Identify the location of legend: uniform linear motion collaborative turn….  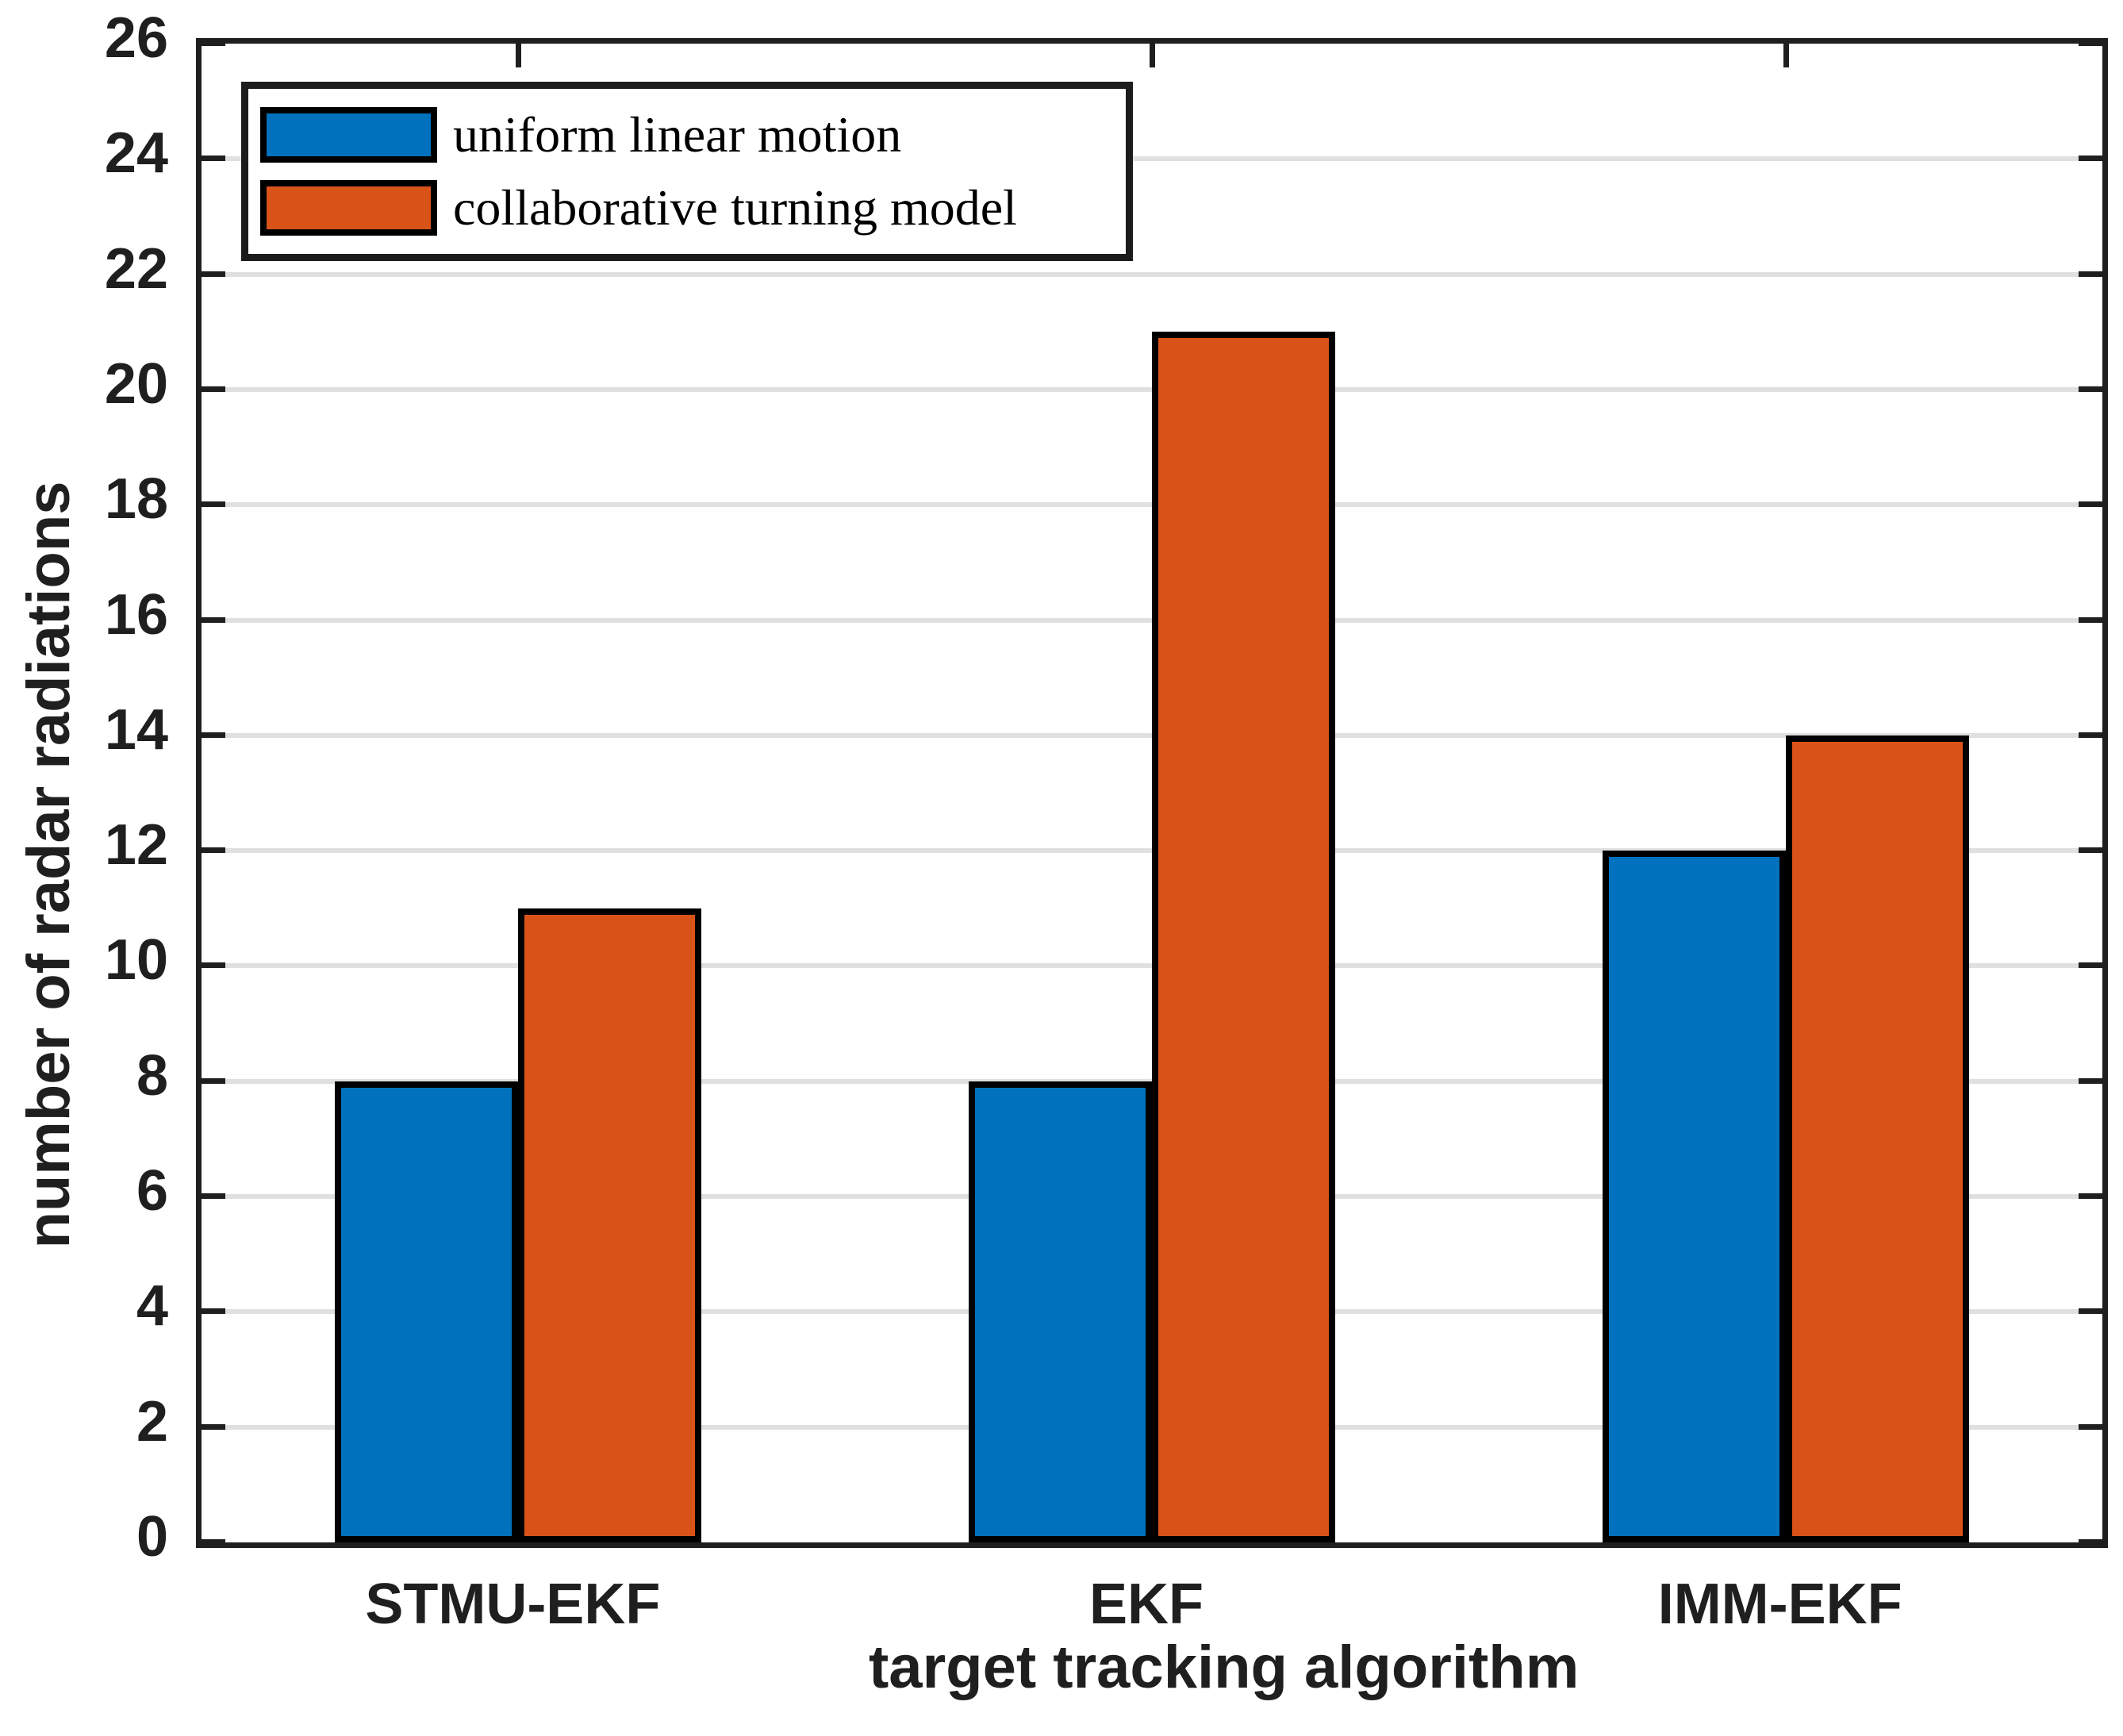
(687, 171).